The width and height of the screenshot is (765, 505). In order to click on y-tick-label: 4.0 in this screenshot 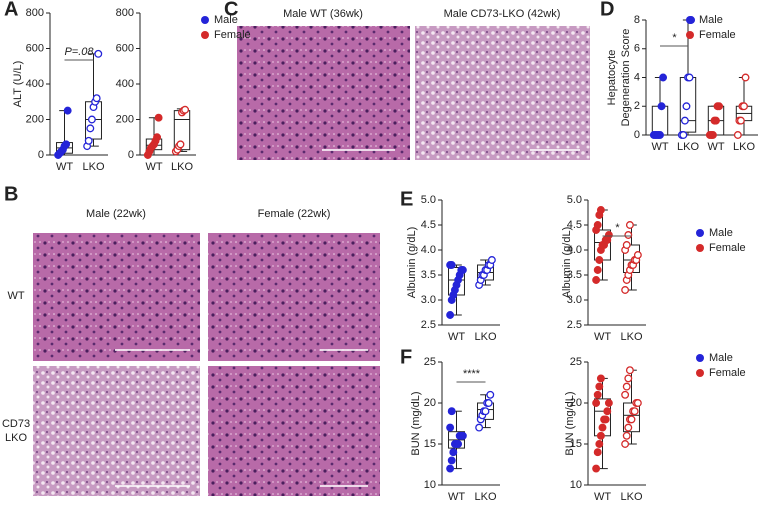, I will do `click(574, 250)`.